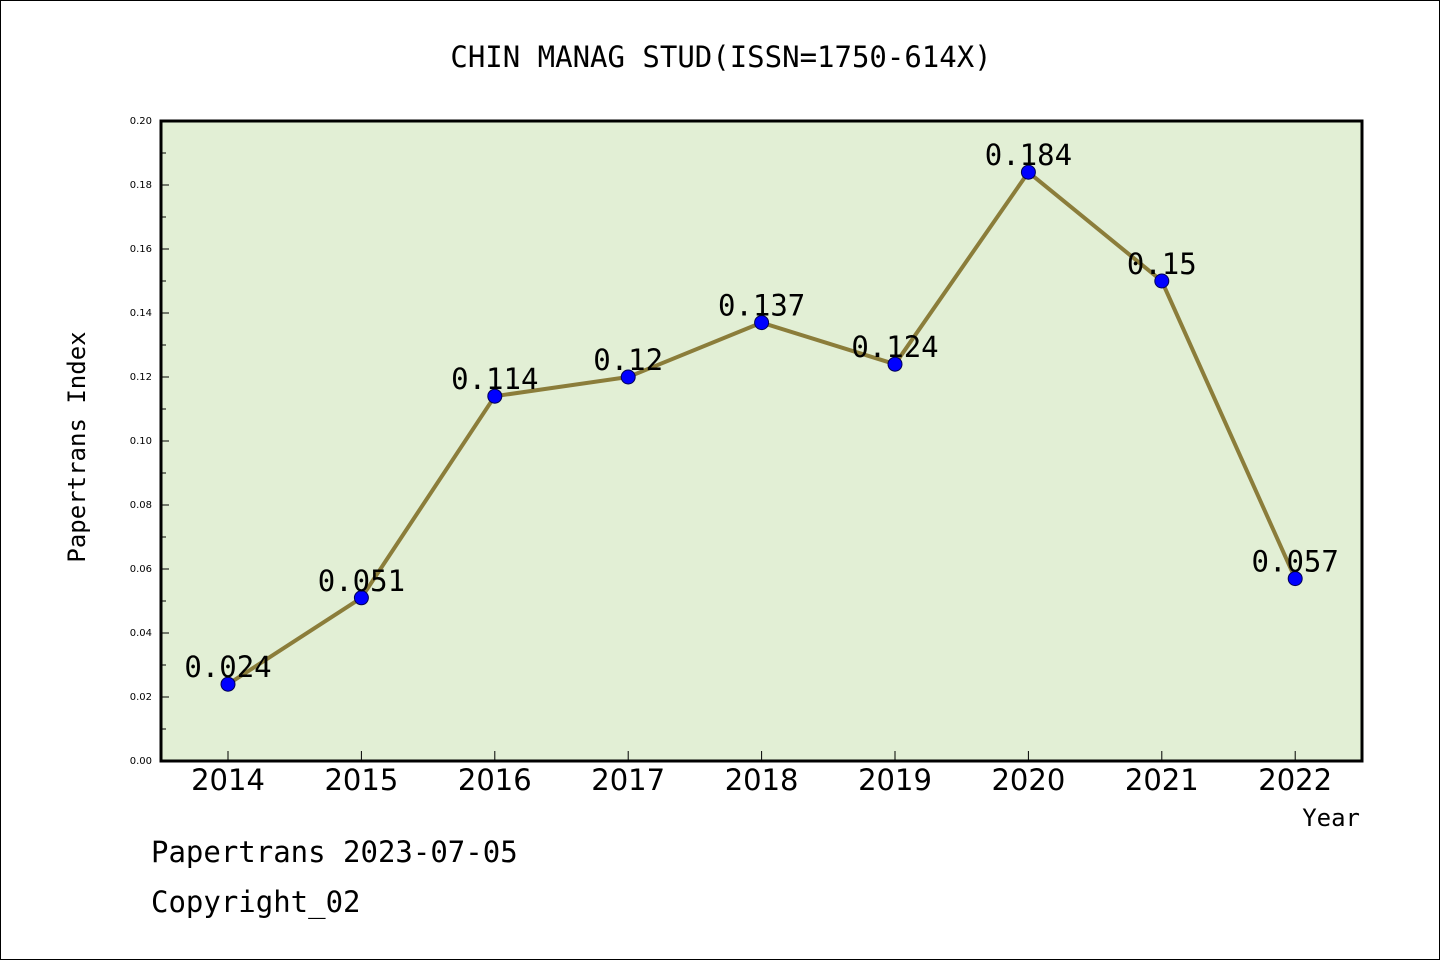 Image resolution: width=1440 pixels, height=960 pixels. I want to click on data-point-label: 0.12, so click(628, 360).